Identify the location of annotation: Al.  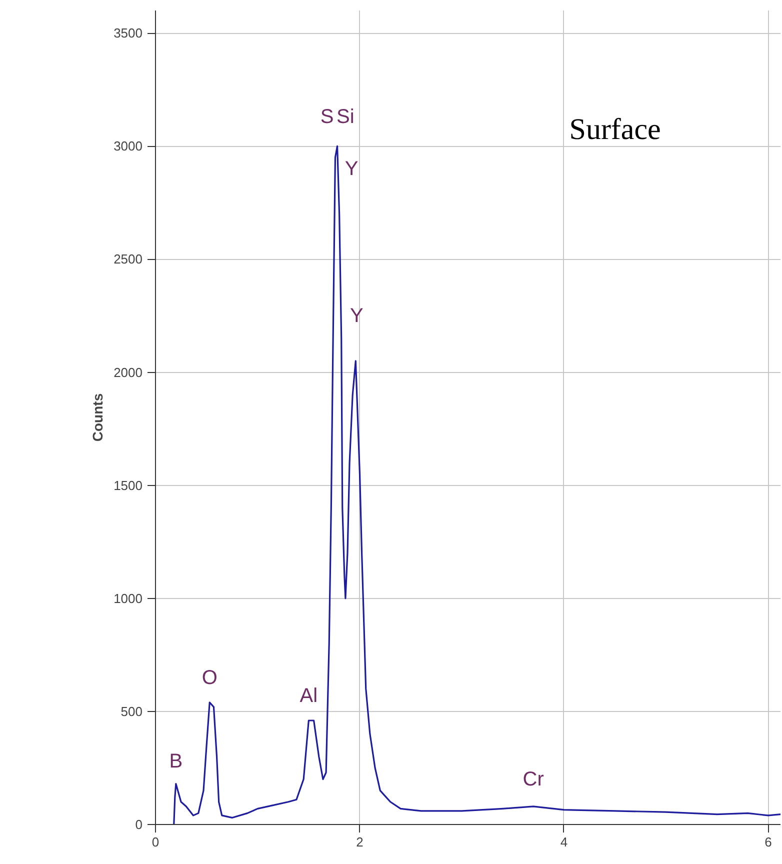
(309, 695).